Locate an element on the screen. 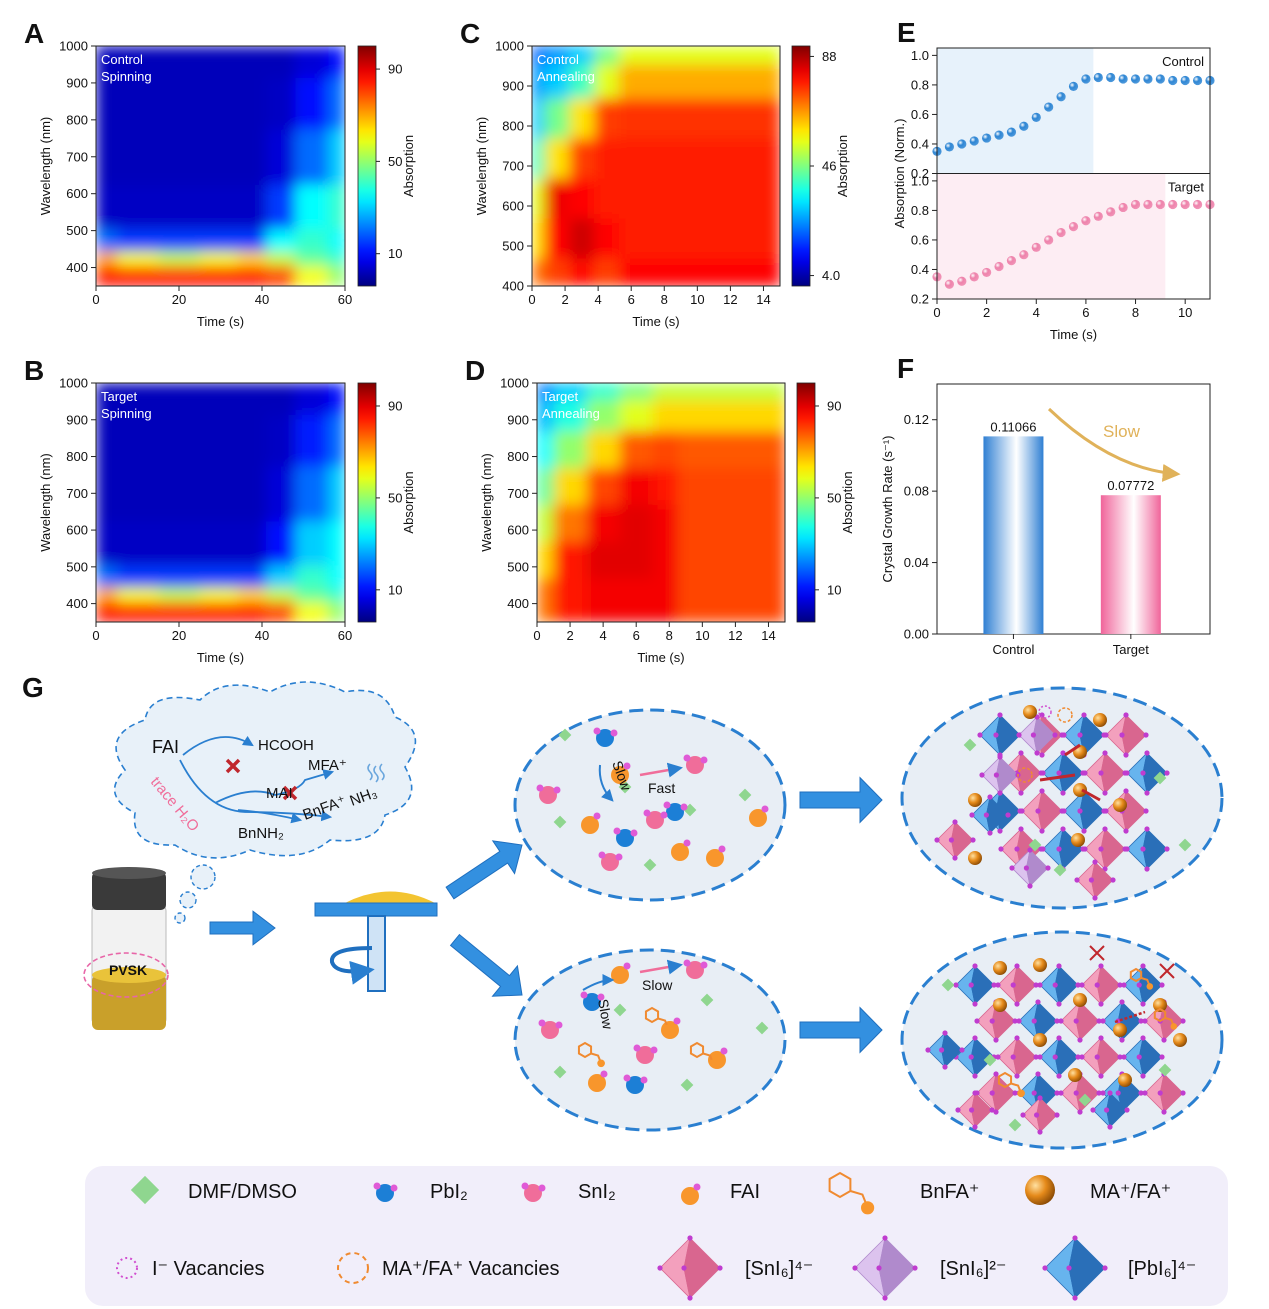  legend-label: [SnI₆]²⁻ is located at coordinates (973, 1269).